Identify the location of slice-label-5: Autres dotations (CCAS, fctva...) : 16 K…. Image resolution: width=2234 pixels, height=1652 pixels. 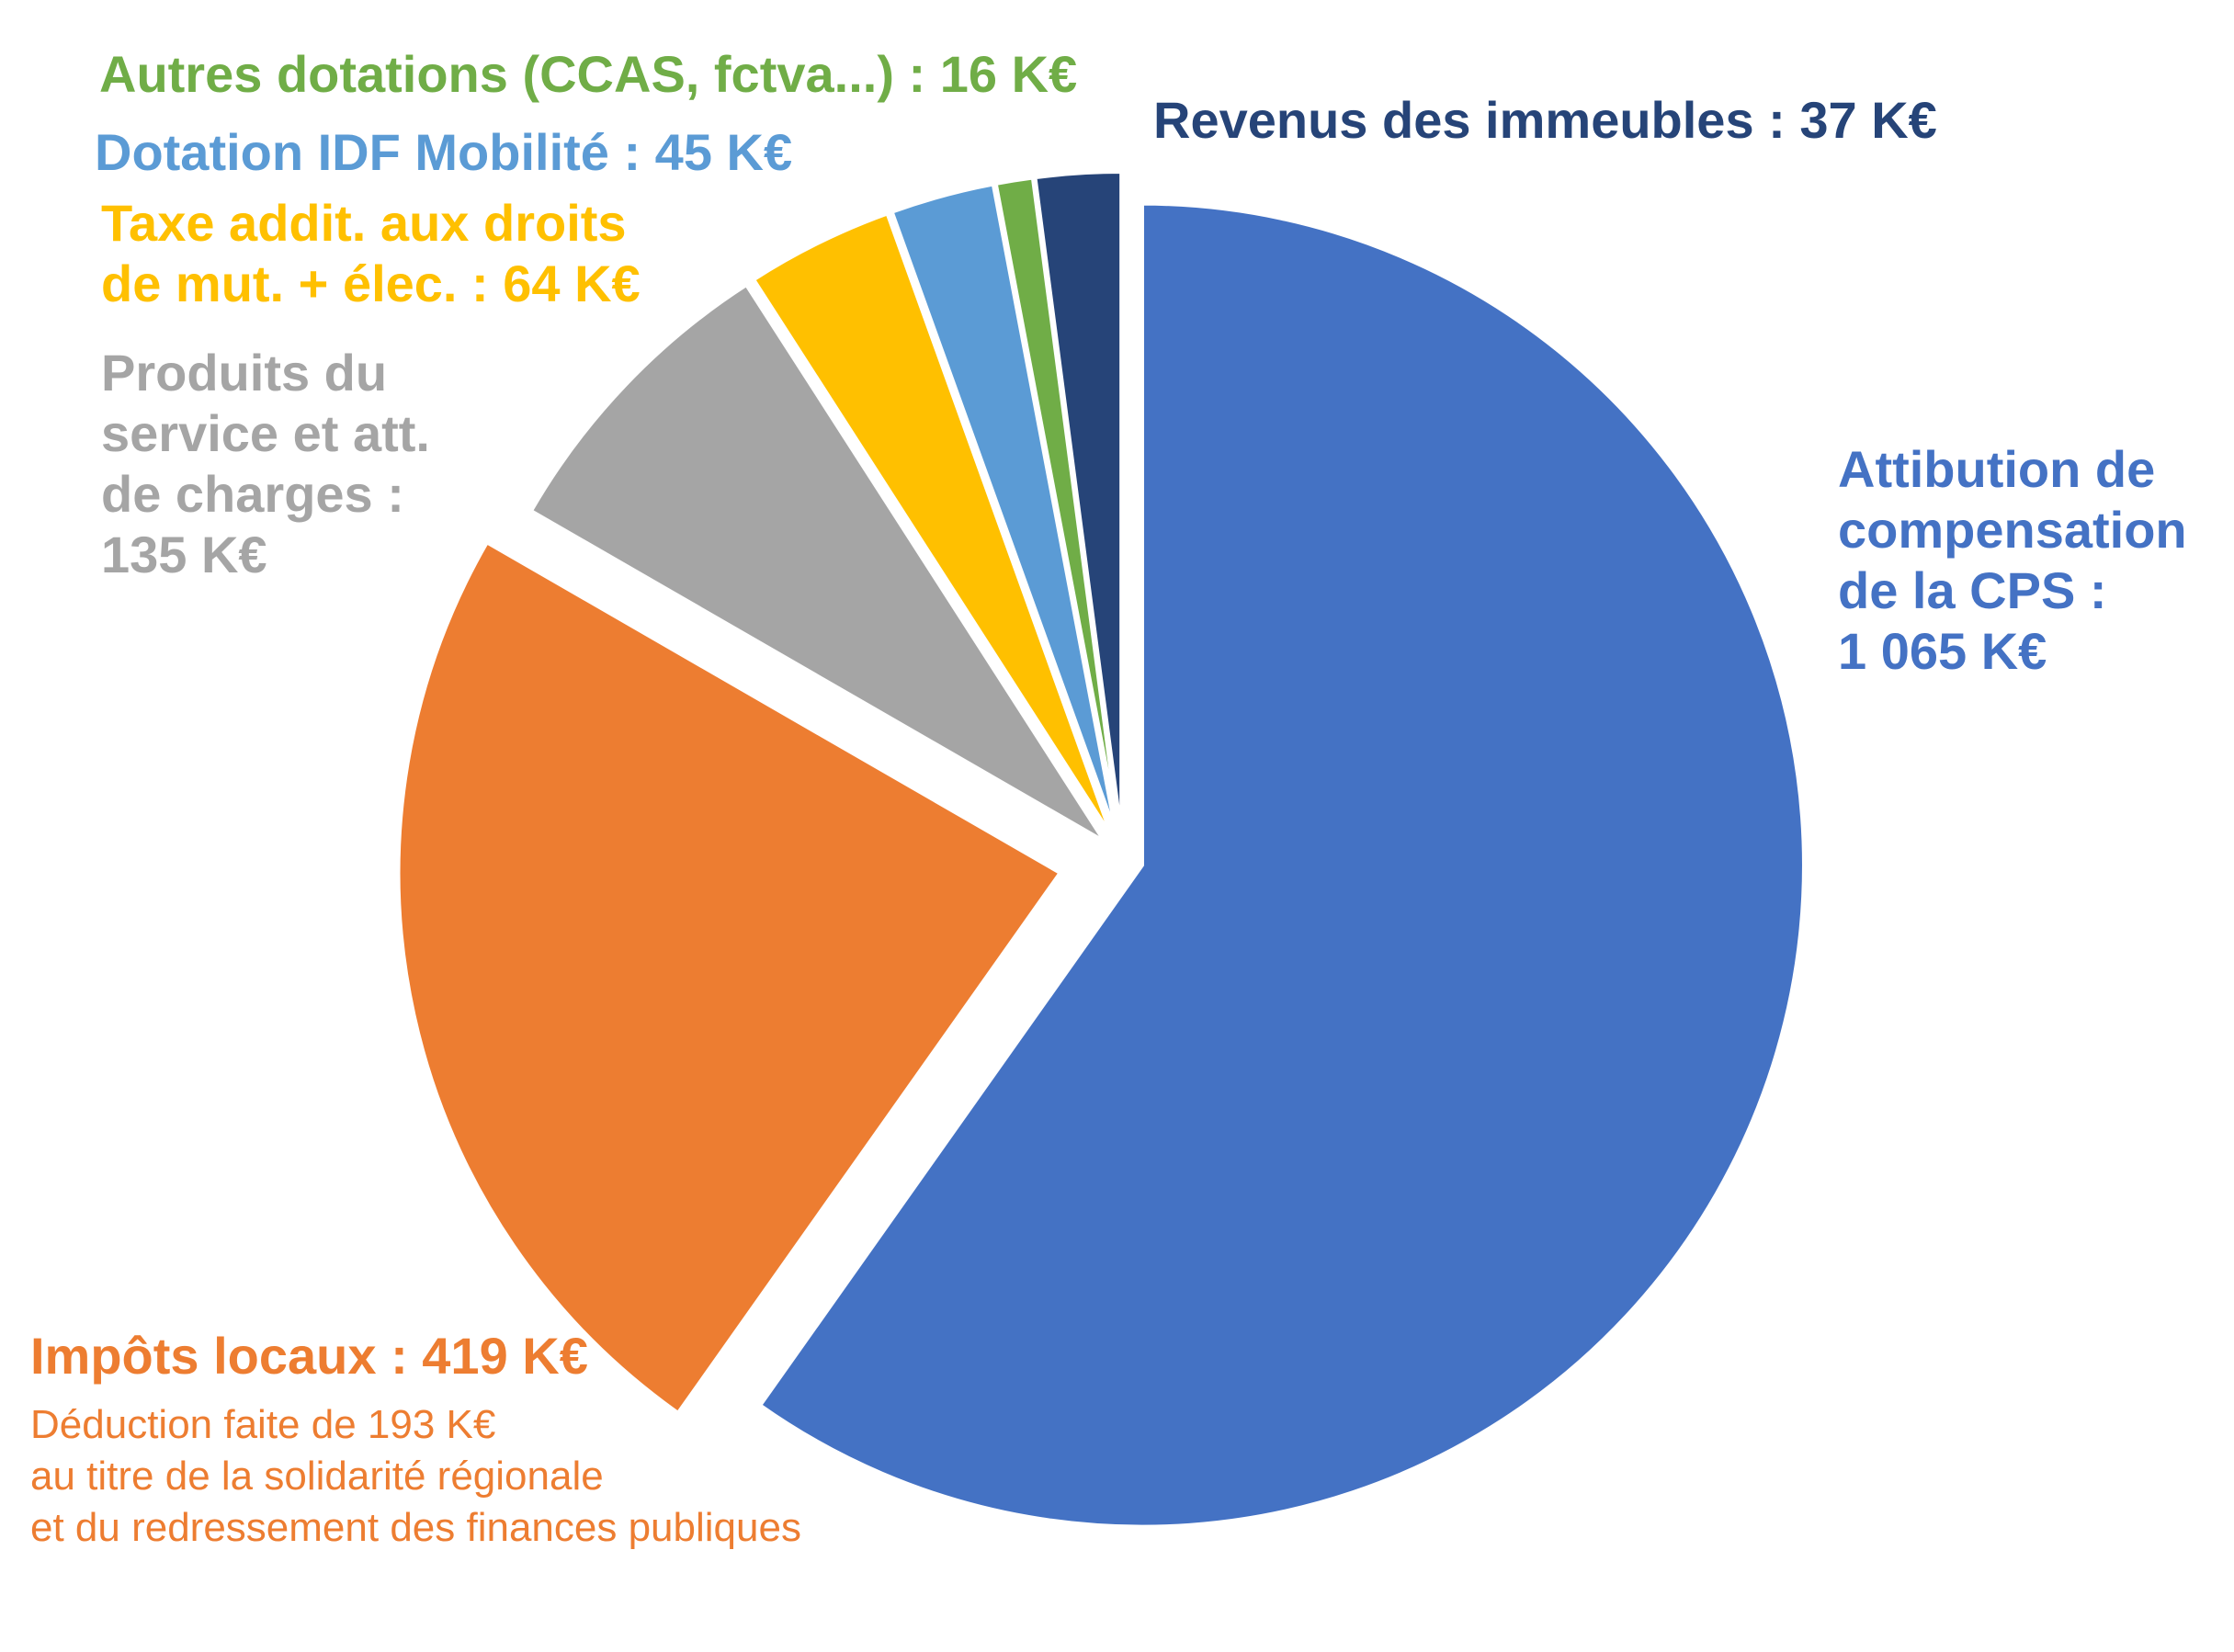
(588, 74).